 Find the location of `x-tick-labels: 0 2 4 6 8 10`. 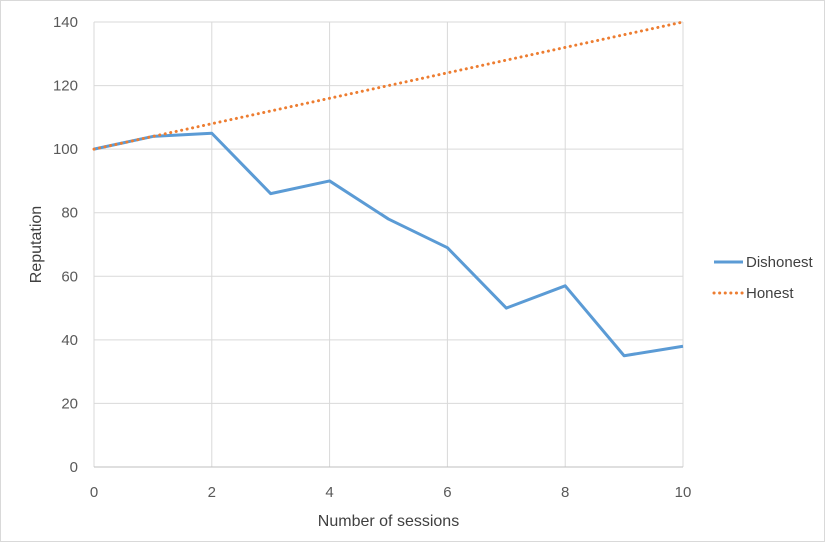

x-tick-labels: 0 2 4 6 8 10 is located at coordinates (391, 492).